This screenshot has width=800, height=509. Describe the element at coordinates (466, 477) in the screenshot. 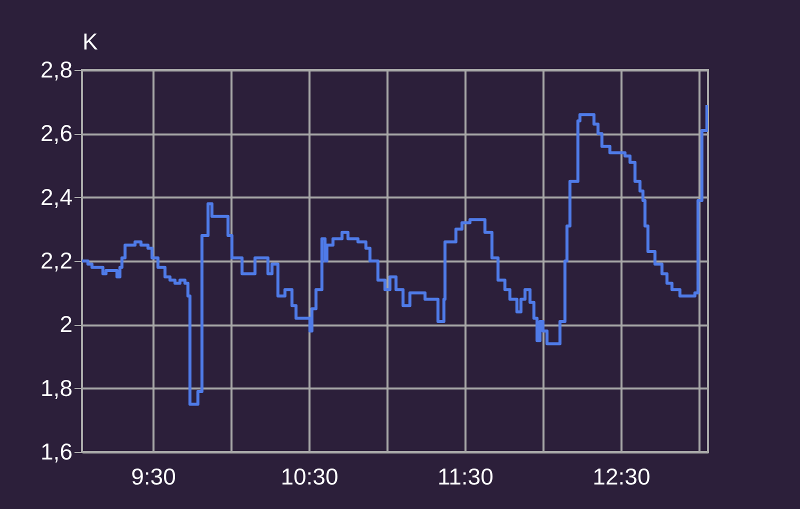

I see `x-tick-label: 11:30` at that location.